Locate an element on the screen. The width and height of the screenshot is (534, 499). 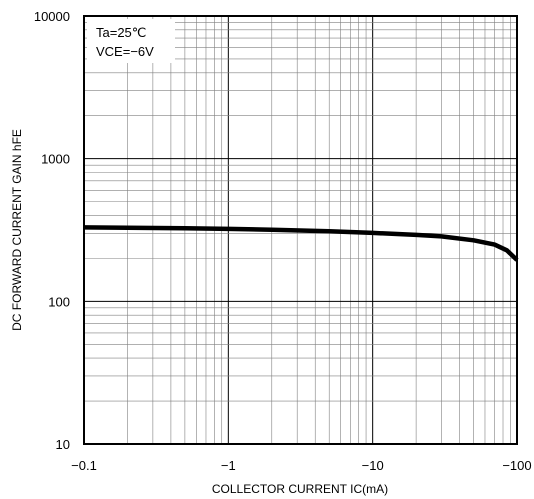
x-axis-title: COLLECTOR CURRENT IC(mA) is located at coordinates (300, 489).